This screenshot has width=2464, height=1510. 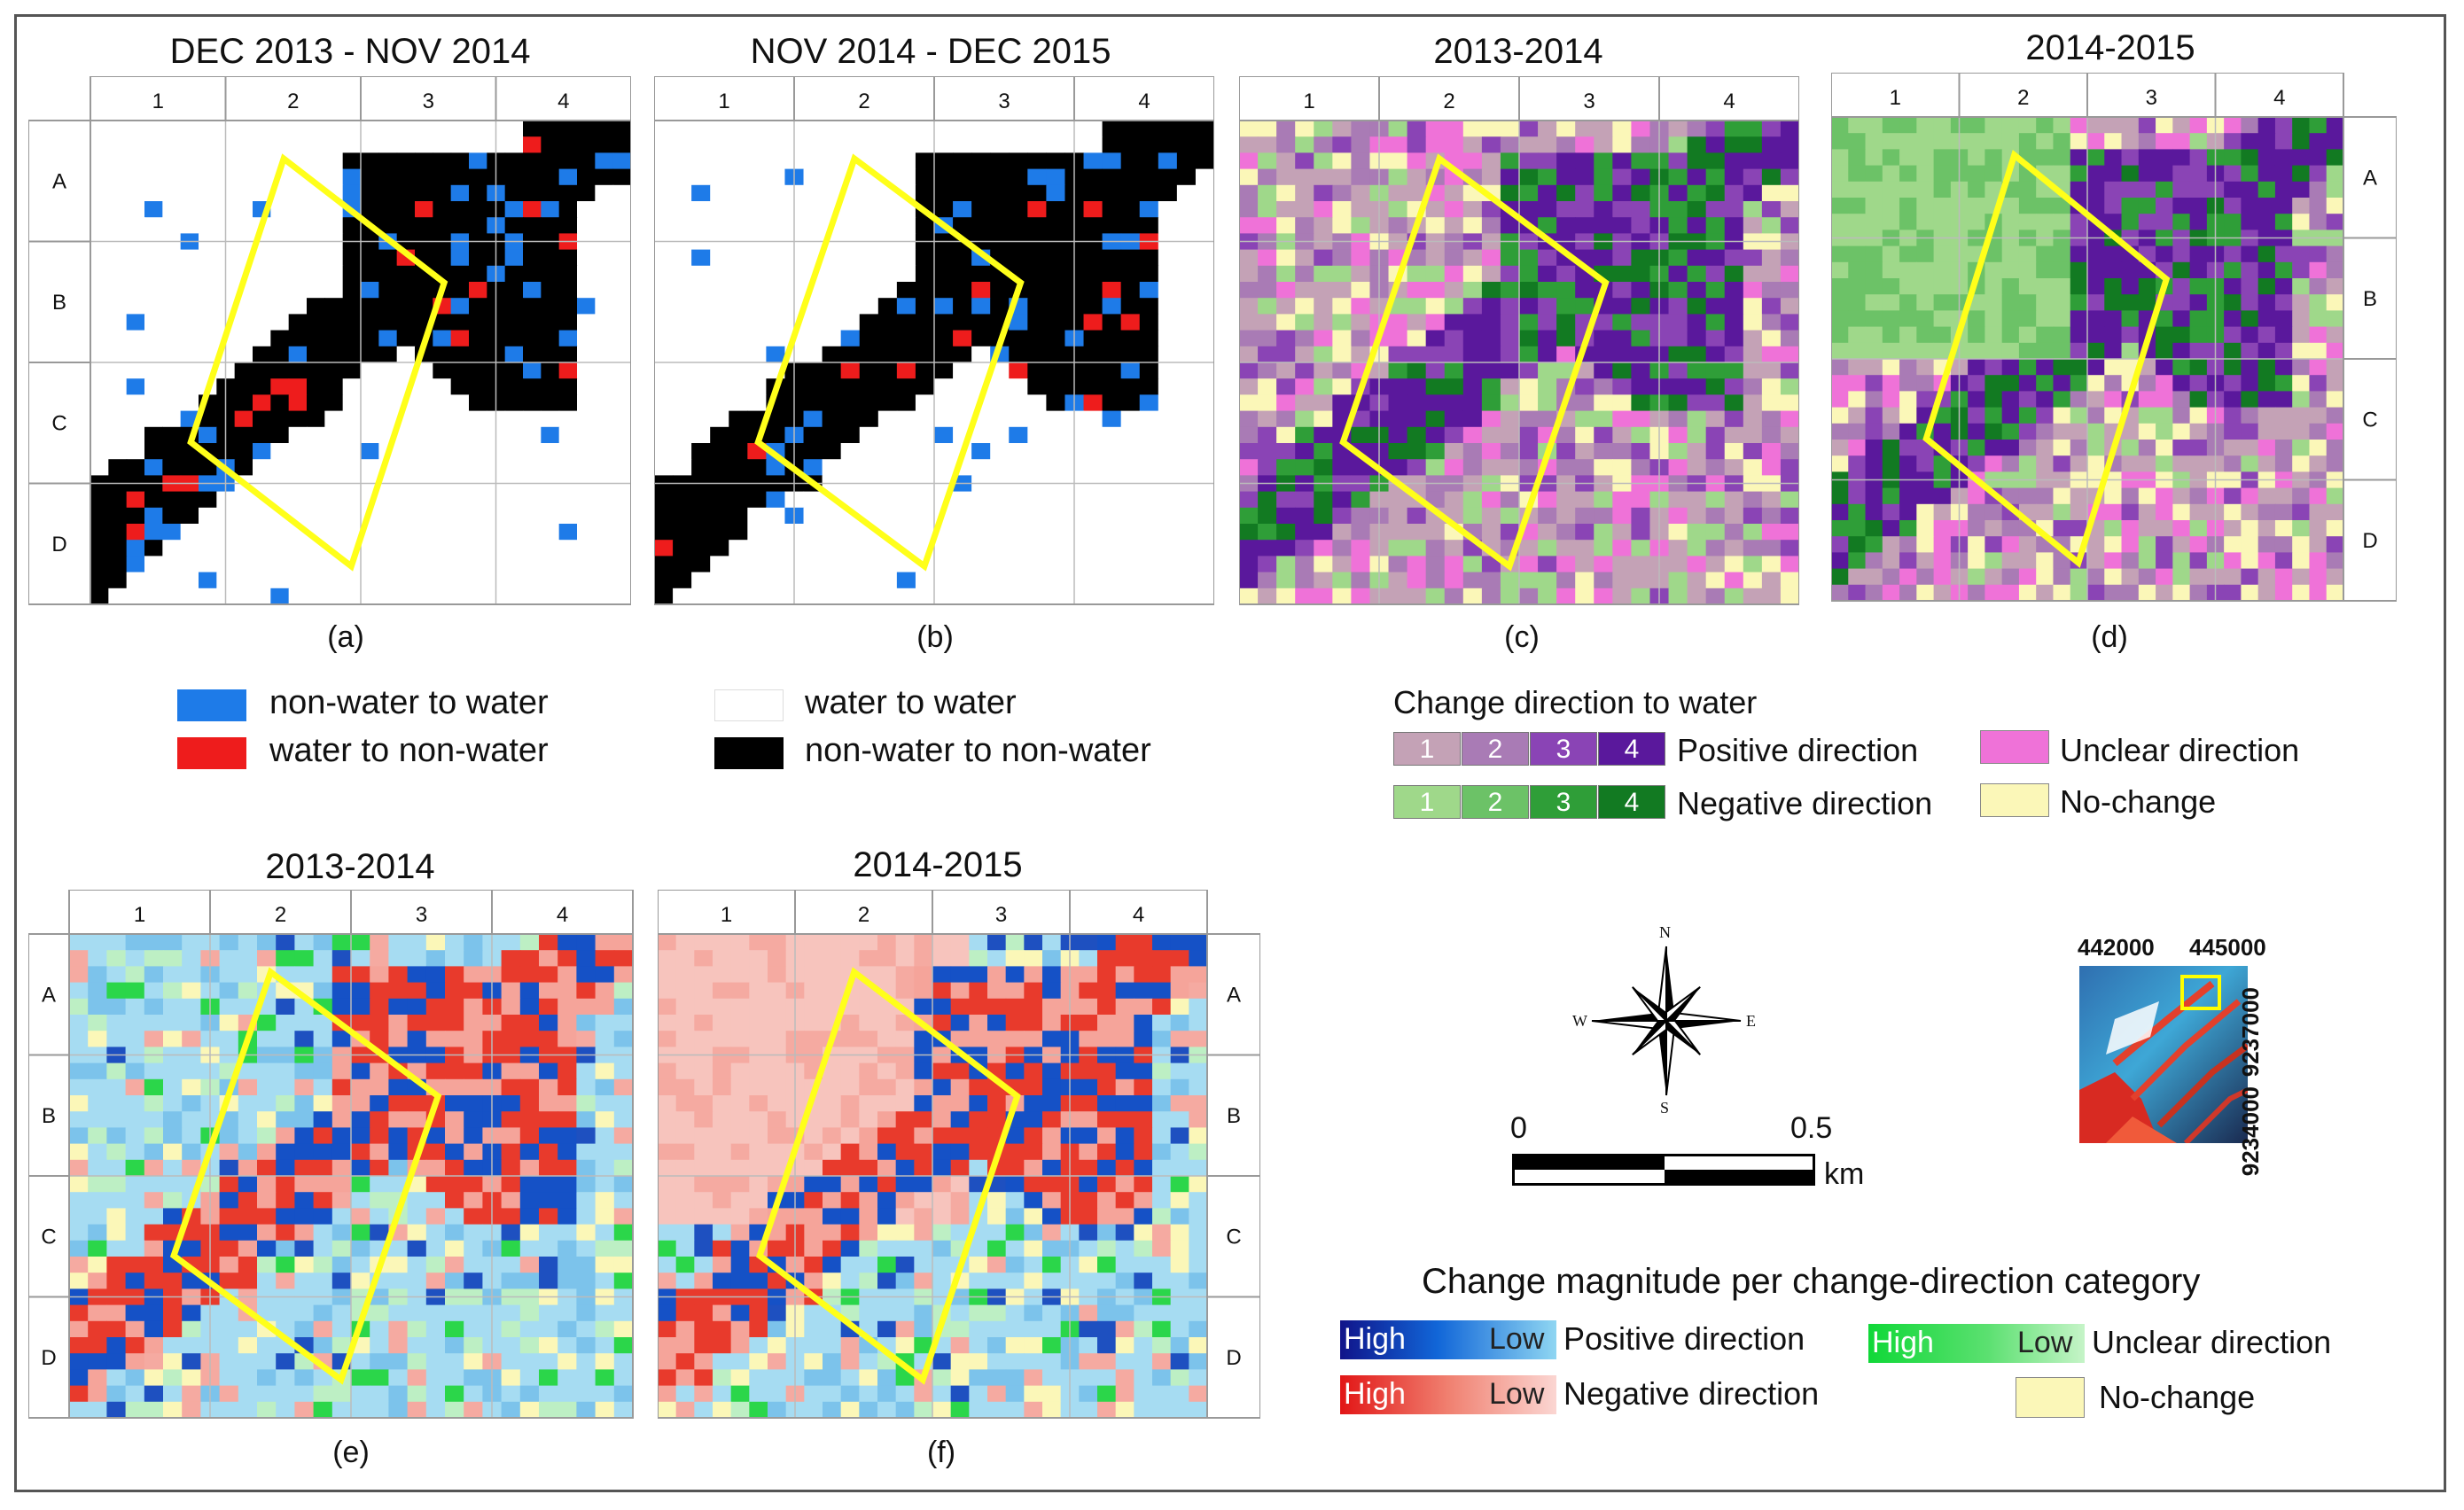 What do you see at coordinates (1522, 637) in the screenshot?
I see `panel-c-caption: (c)` at bounding box center [1522, 637].